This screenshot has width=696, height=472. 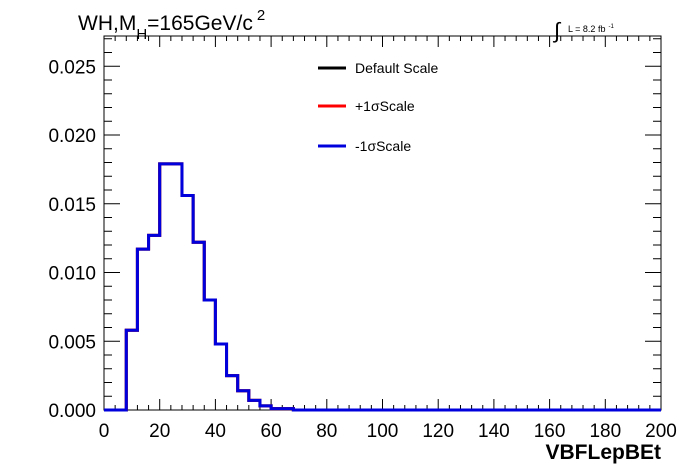 What do you see at coordinates (438, 431) in the screenshot?
I see `x-tick-label: 120` at bounding box center [438, 431].